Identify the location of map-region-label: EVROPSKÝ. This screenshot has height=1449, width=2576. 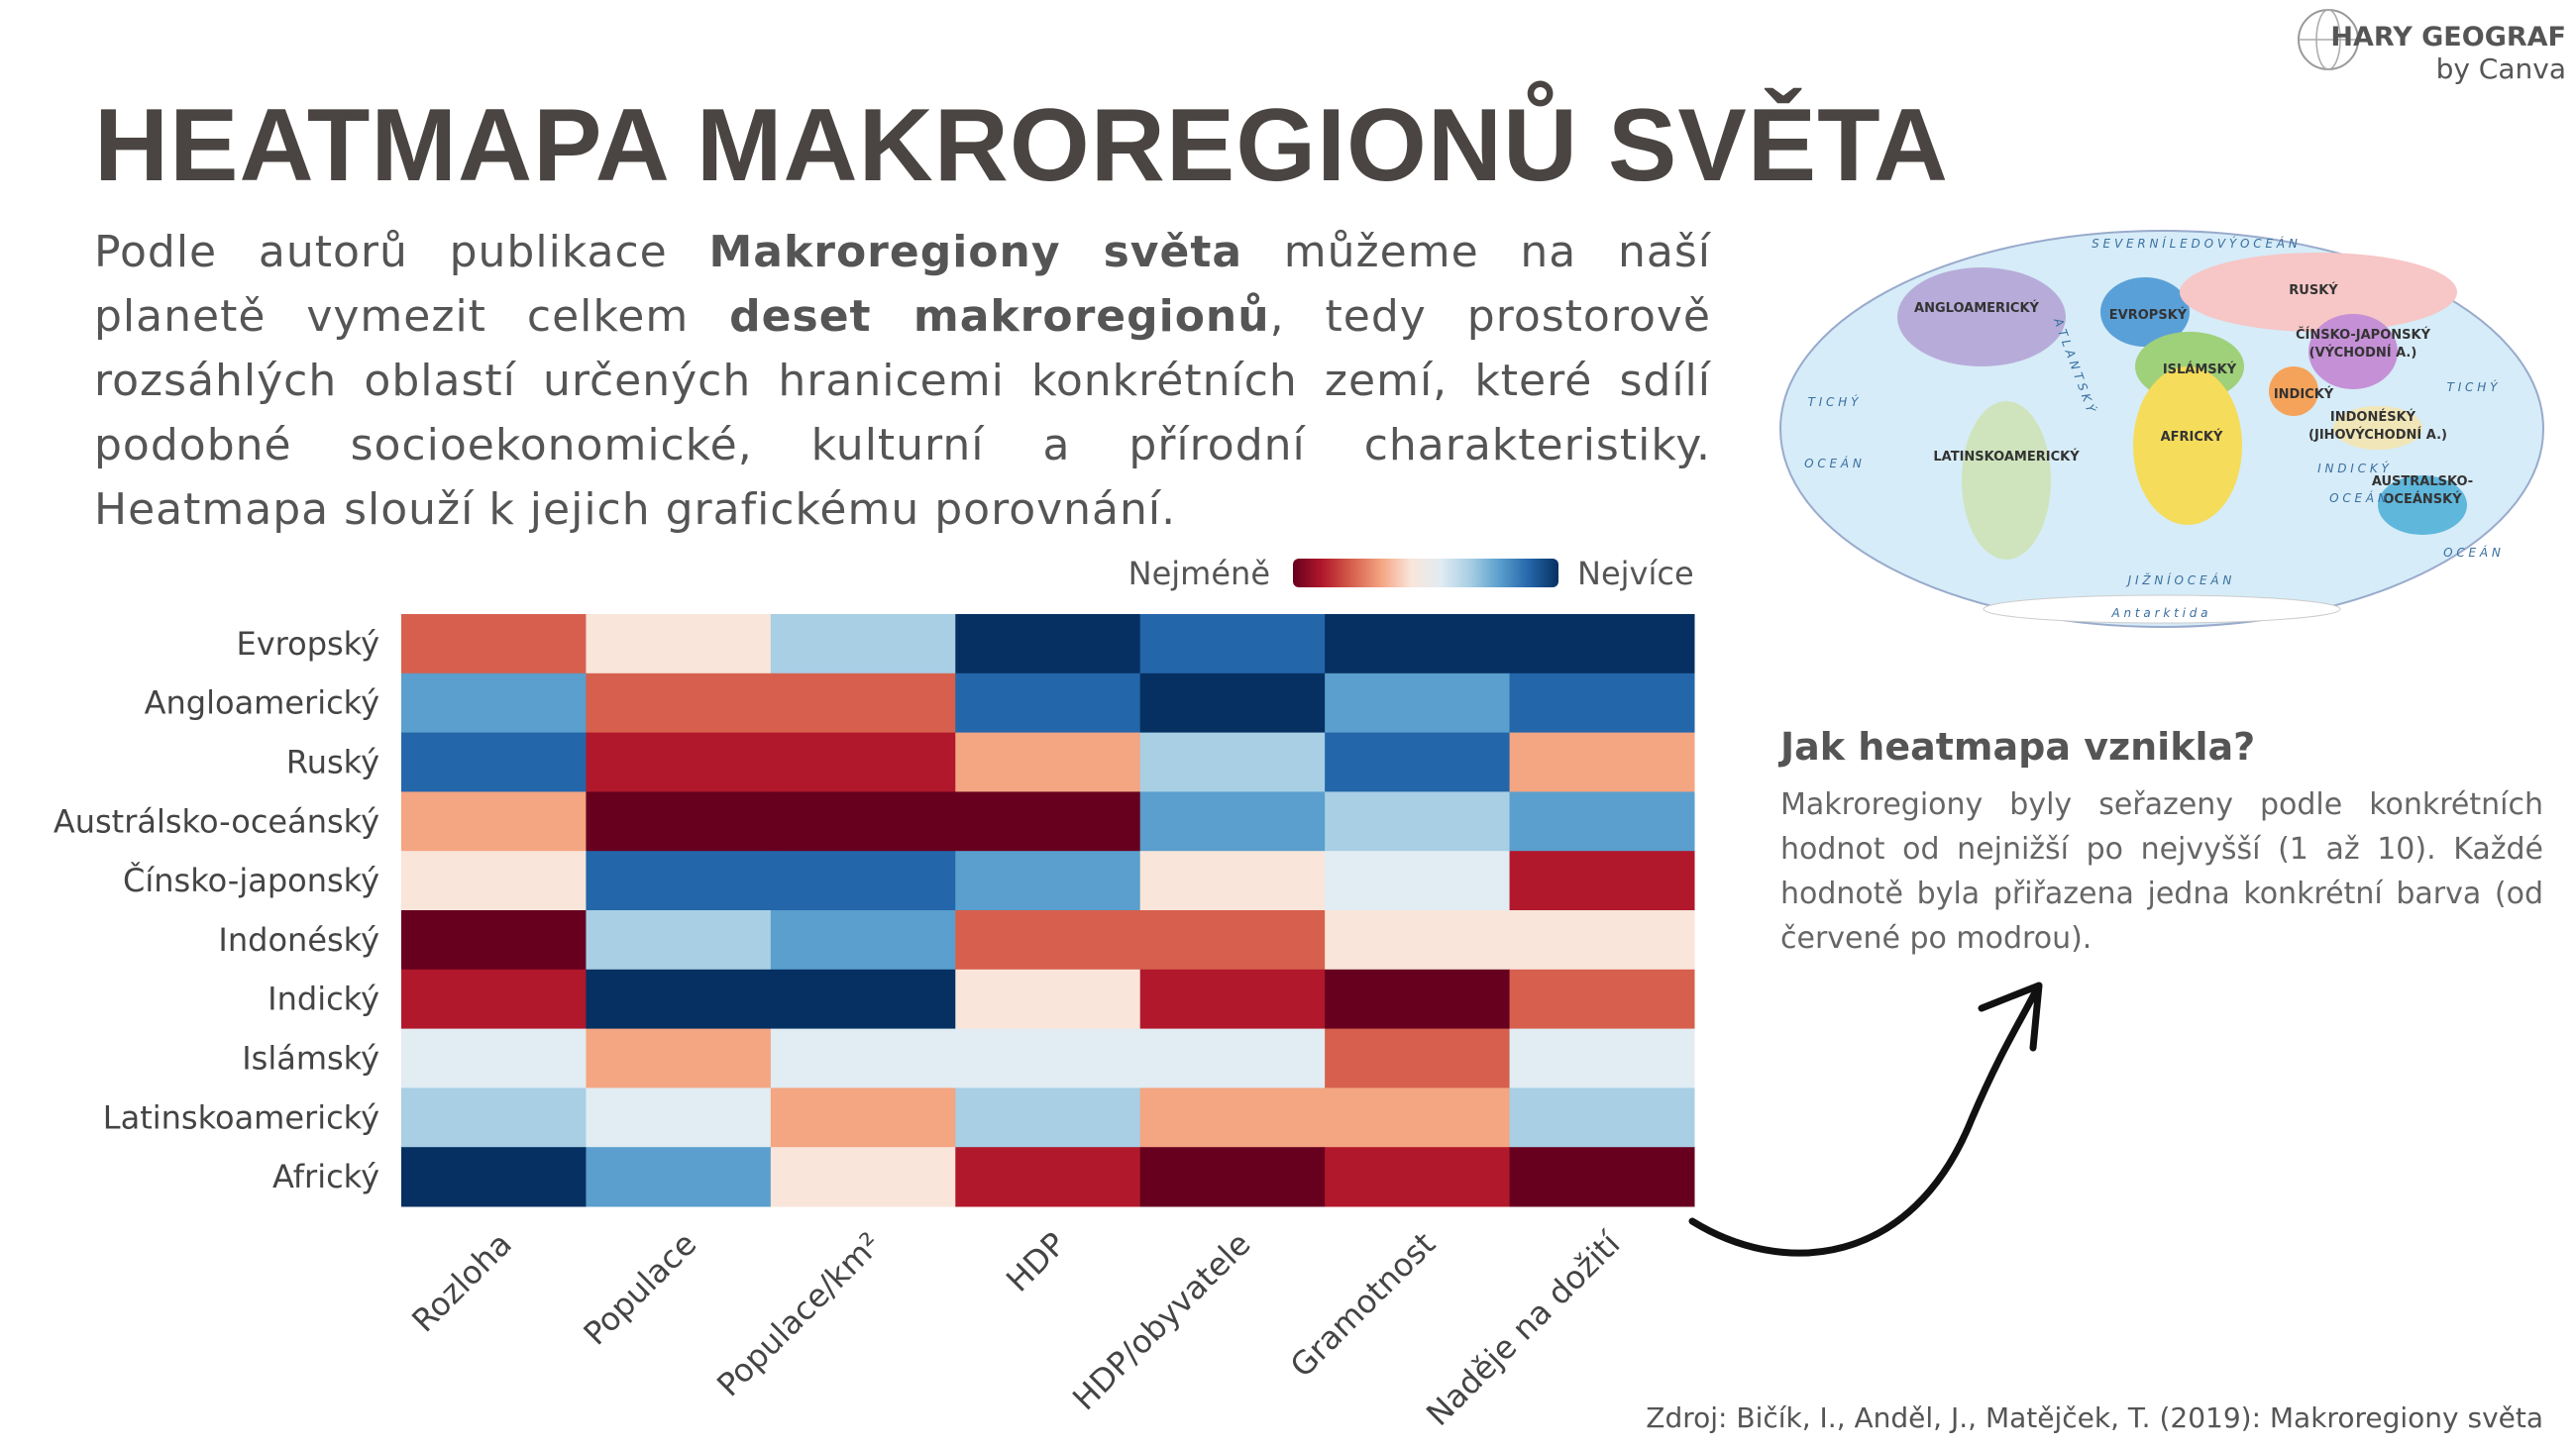
(2148, 315).